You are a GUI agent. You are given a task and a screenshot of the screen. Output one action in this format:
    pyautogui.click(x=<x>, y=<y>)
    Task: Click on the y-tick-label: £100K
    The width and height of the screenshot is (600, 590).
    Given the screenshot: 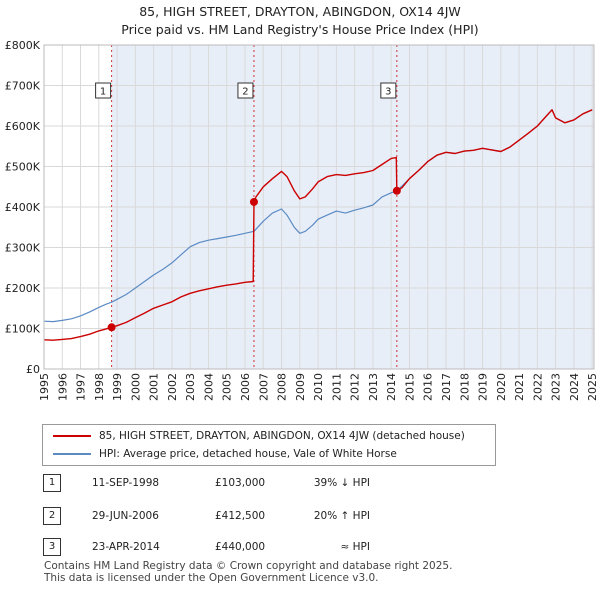 What is the action you would take?
    pyautogui.click(x=23, y=329)
    